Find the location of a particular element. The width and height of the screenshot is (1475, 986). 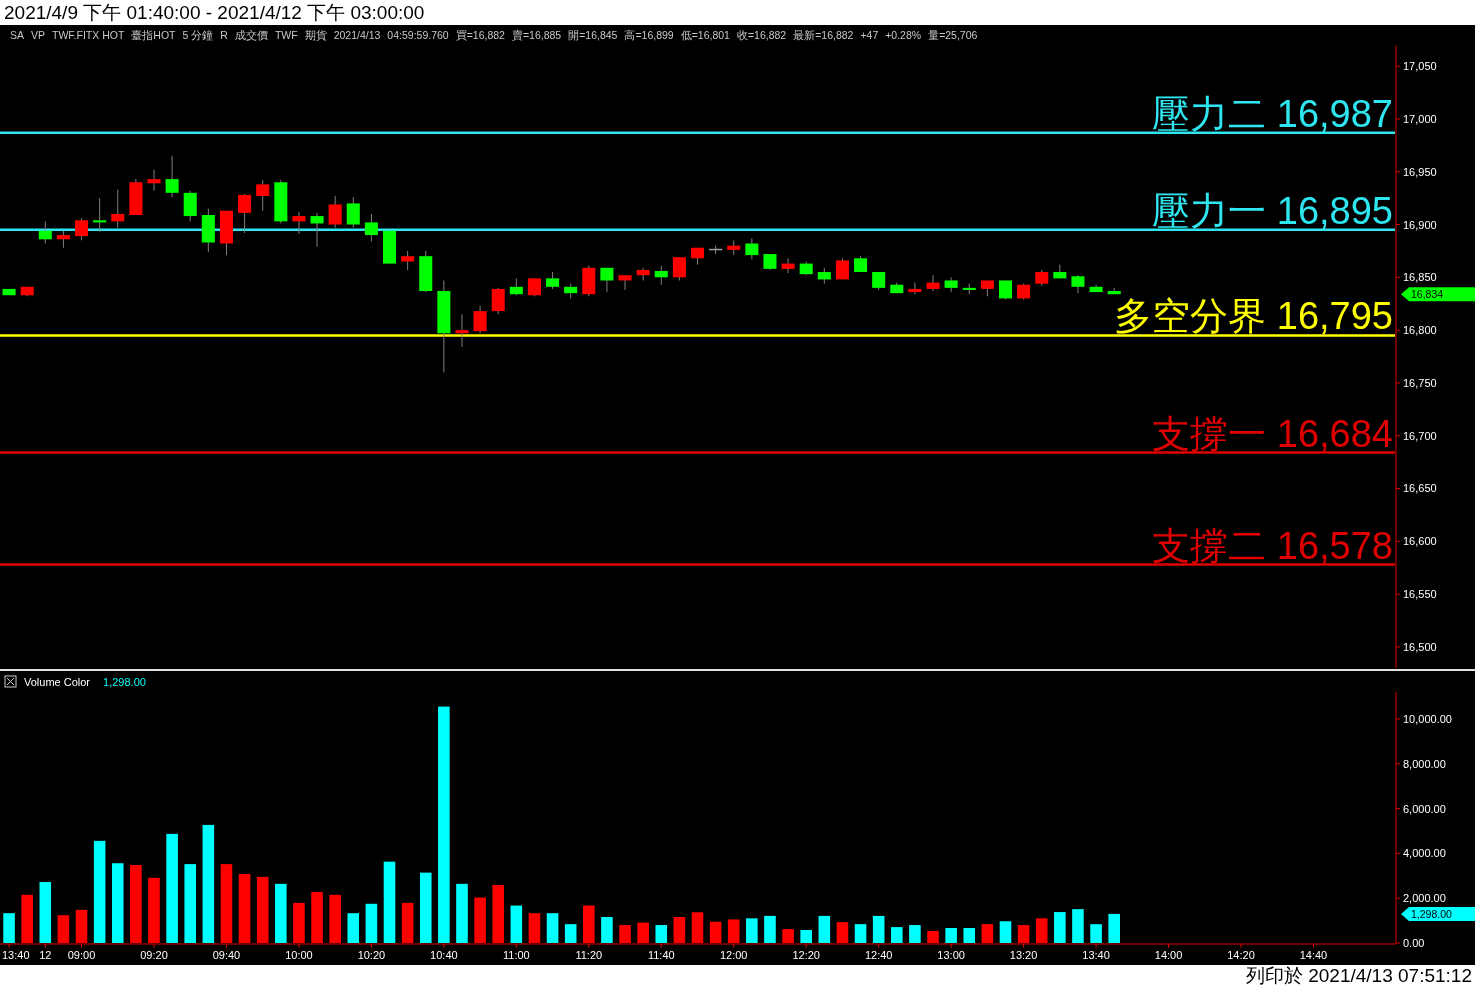

x-tick-label: 13:20 is located at coordinates (1023, 955).